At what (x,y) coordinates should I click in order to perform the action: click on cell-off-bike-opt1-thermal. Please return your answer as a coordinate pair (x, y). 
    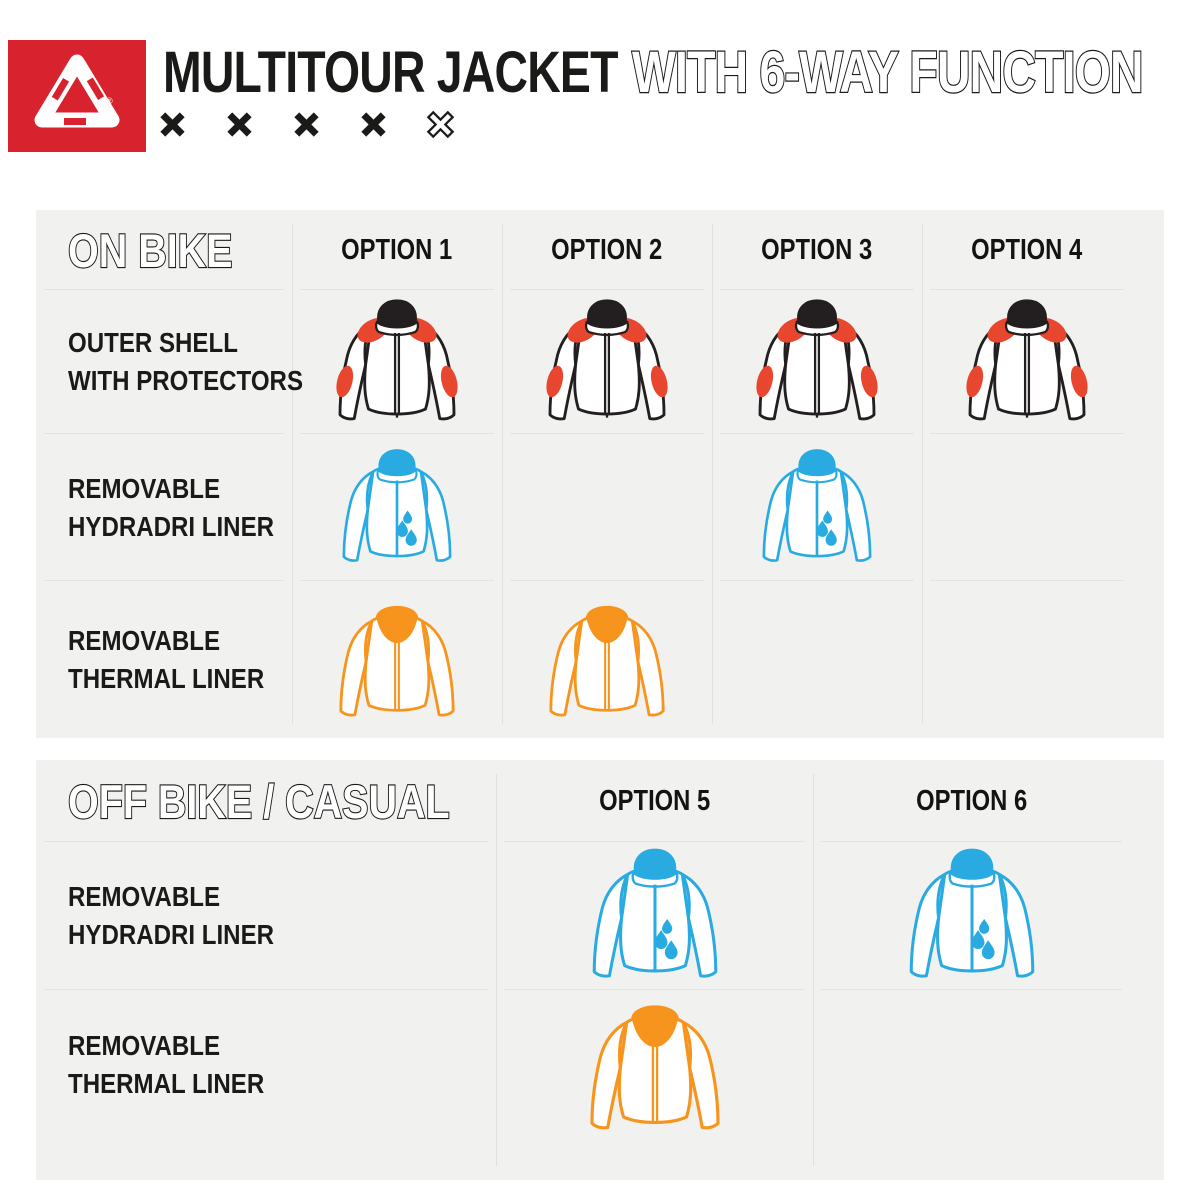
    Looking at the image, I should click on (654, 1065).